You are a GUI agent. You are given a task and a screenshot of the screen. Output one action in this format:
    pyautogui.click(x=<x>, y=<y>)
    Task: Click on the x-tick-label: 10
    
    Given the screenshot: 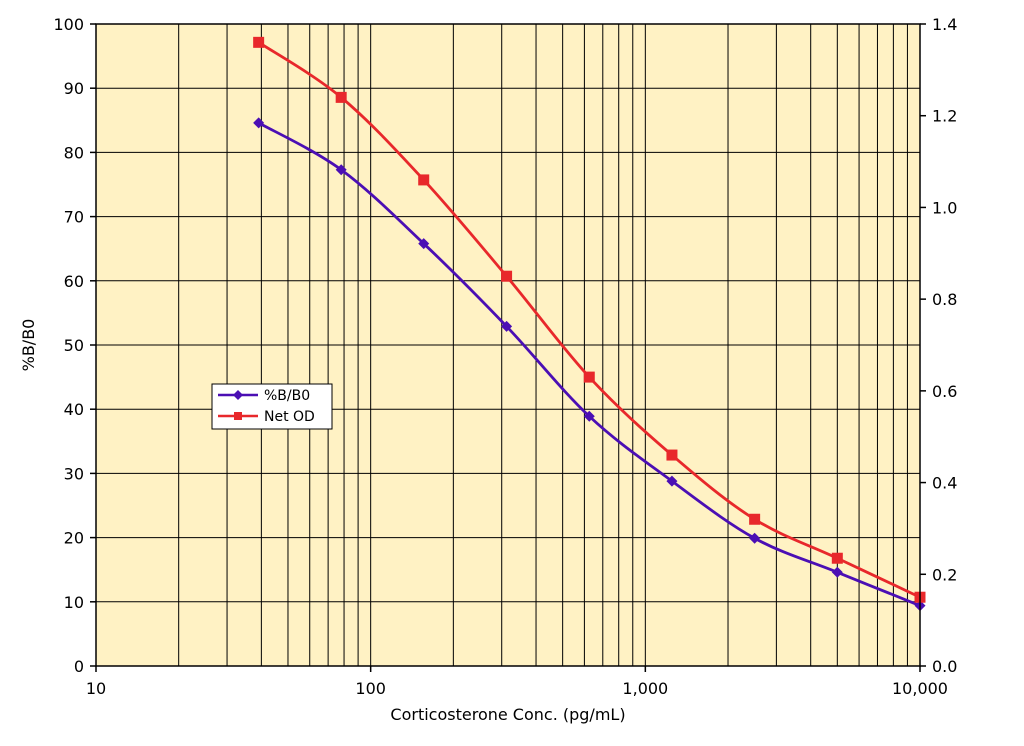 What is the action you would take?
    pyautogui.click(x=96, y=688)
    